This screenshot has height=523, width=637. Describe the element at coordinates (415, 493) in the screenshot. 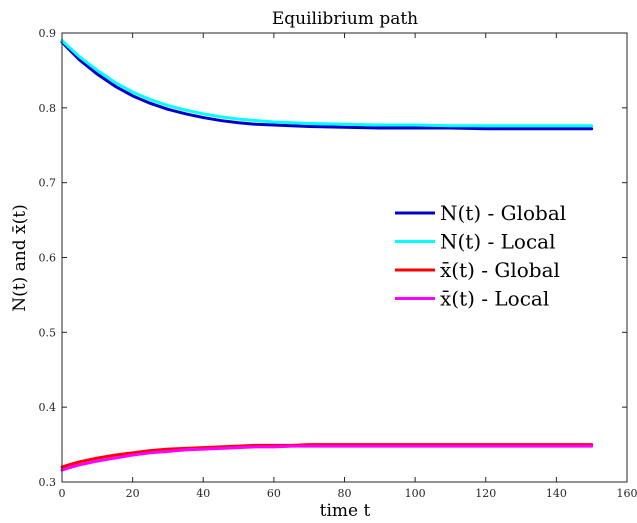

I see `x-tick-label: 100` at that location.